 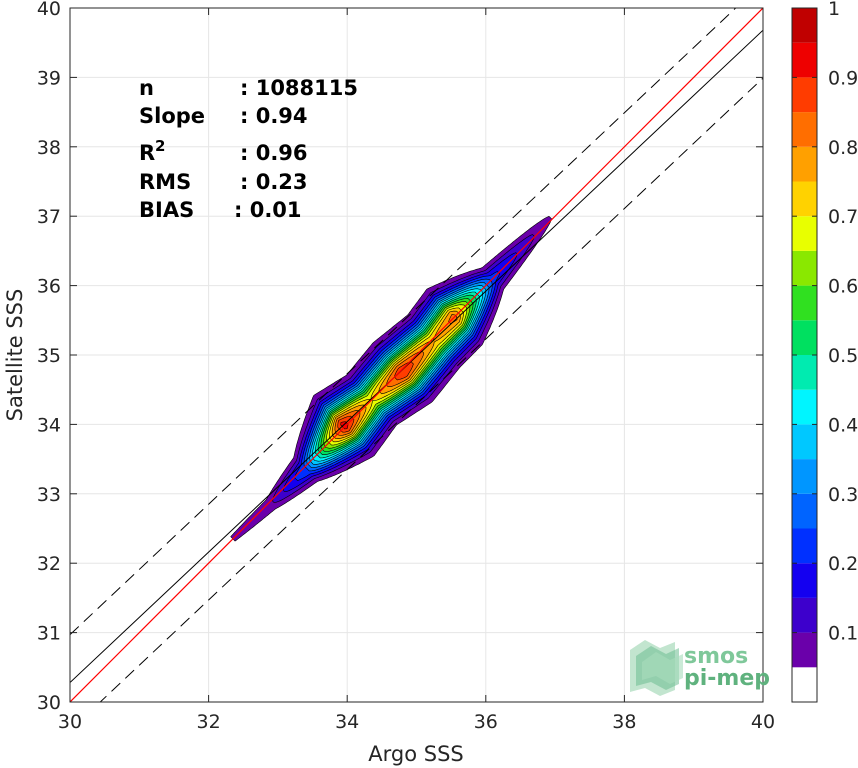 I want to click on colorbar-tick-label: 0.8, so click(x=843, y=148).